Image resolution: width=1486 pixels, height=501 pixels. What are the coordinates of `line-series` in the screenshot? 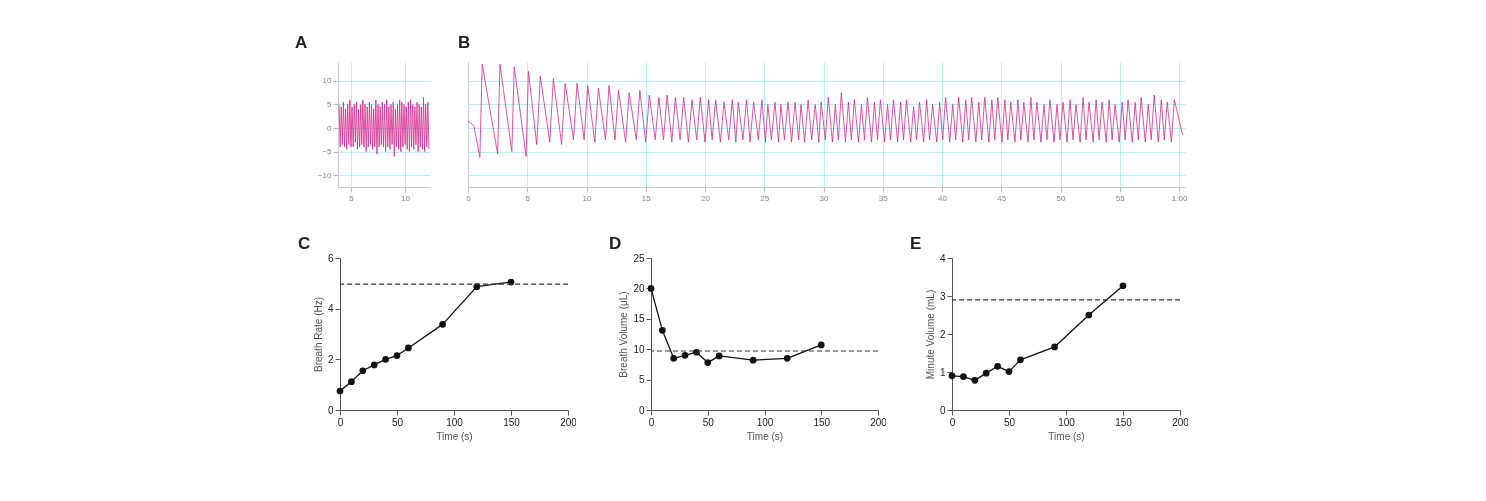 It's located at (384, 126).